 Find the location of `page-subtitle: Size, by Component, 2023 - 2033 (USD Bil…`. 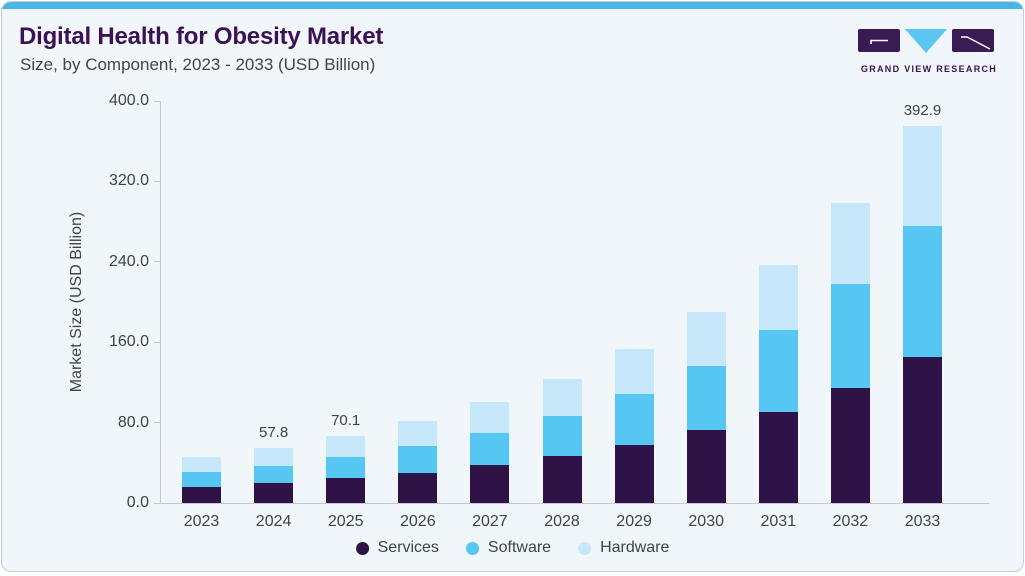

page-subtitle: Size, by Component, 2023 - 2033 (USD Bil… is located at coordinates (198, 64).